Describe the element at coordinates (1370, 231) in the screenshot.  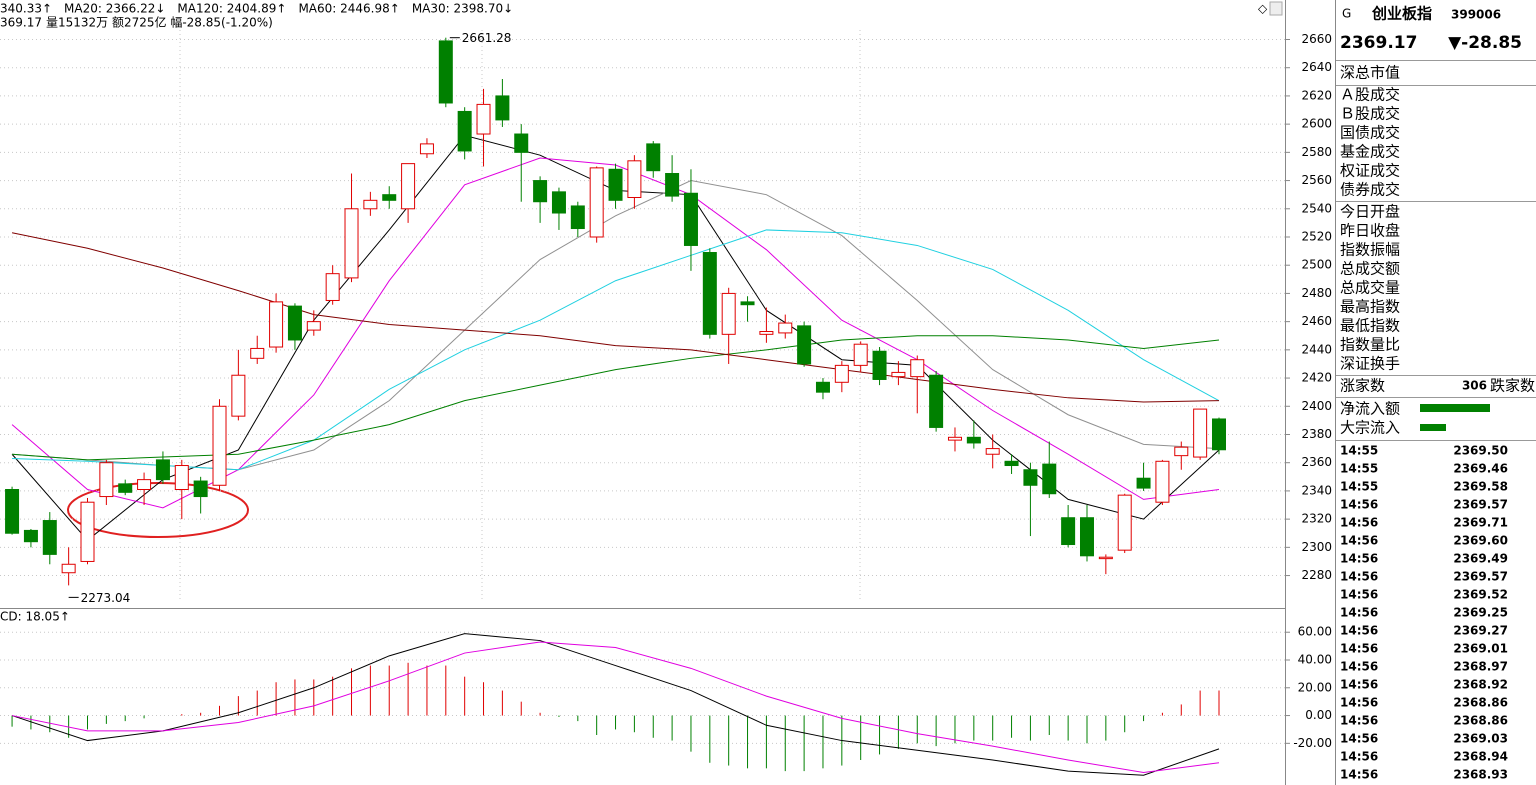
I see `panel-row-label: 昨日收盘` at that location.